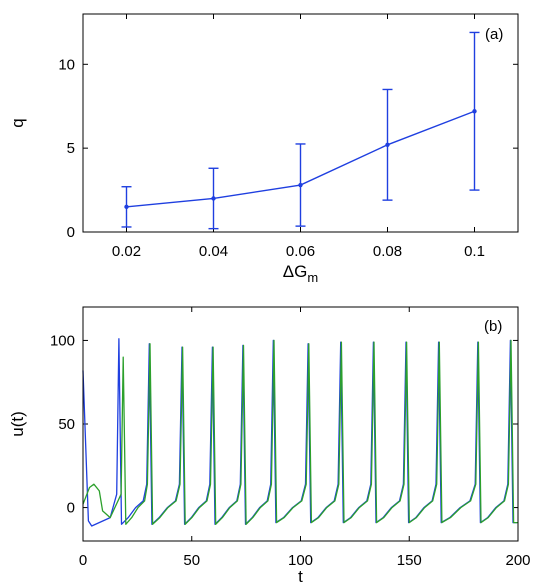  Describe the element at coordinates (300, 576) in the screenshot. I see `panel-b-xlabel: t` at that location.